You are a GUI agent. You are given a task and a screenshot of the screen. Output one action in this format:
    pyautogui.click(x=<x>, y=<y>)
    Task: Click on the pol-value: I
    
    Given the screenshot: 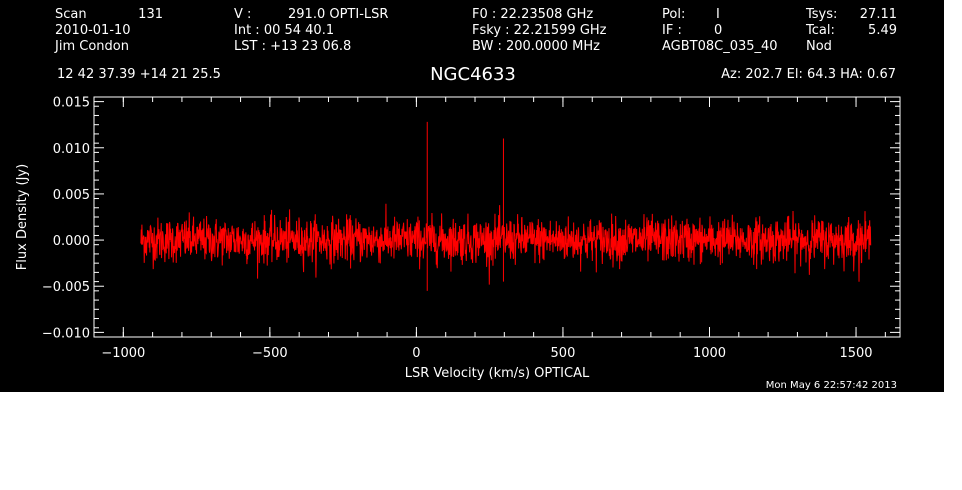 What is the action you would take?
    pyautogui.click(x=718, y=14)
    